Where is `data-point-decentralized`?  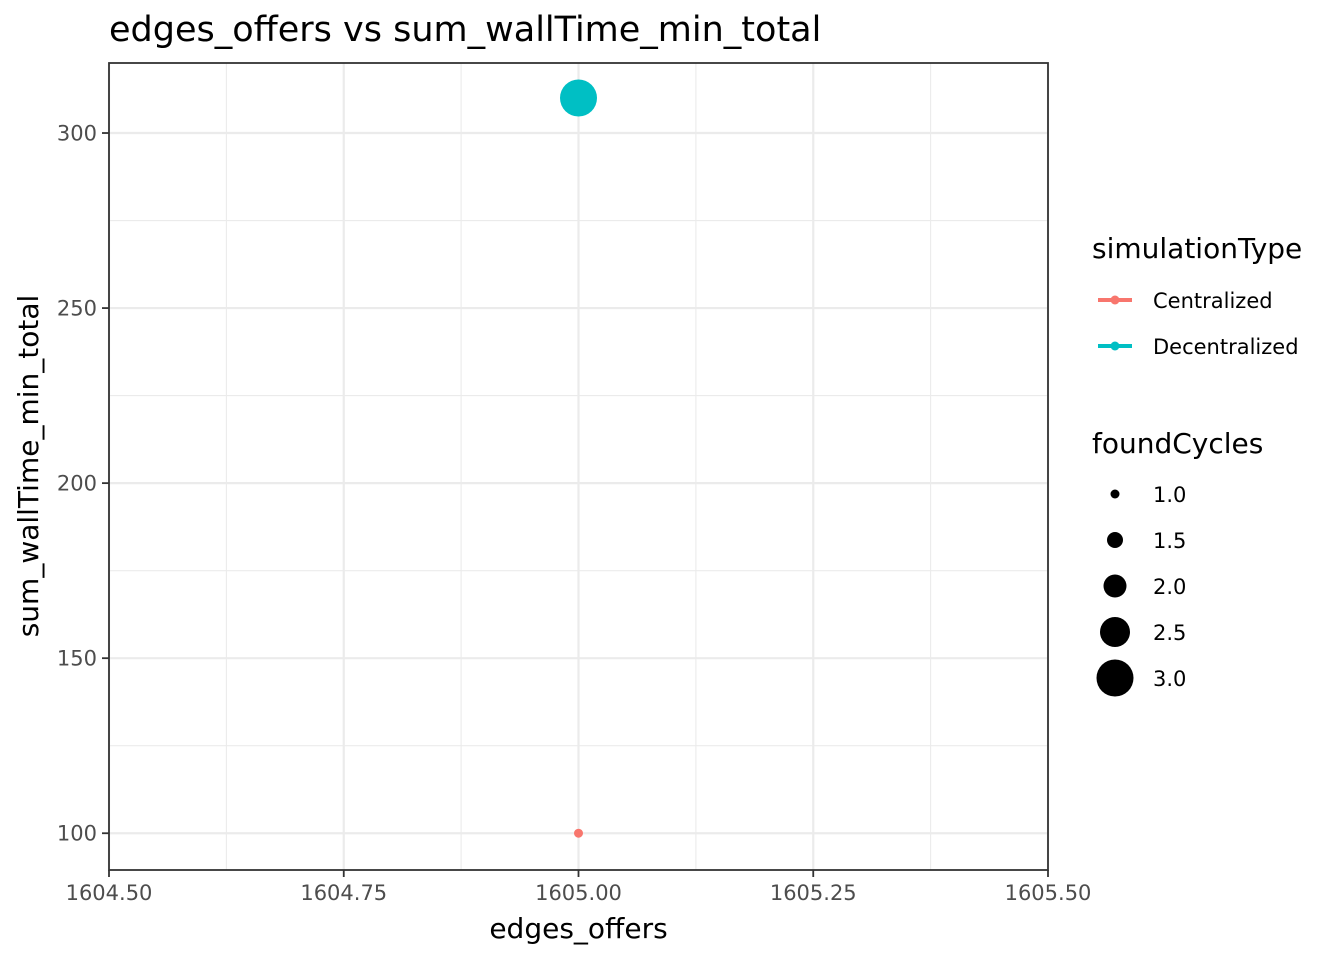 data-point-decentralized is located at coordinates (578, 98).